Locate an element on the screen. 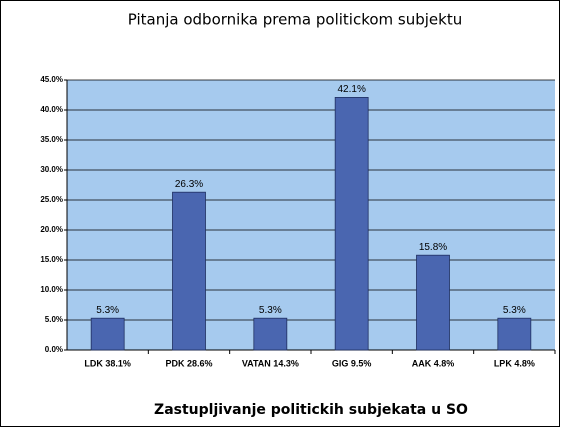 Image resolution: width=561 pixels, height=428 pixels. value-label: 26.3% is located at coordinates (189, 184).